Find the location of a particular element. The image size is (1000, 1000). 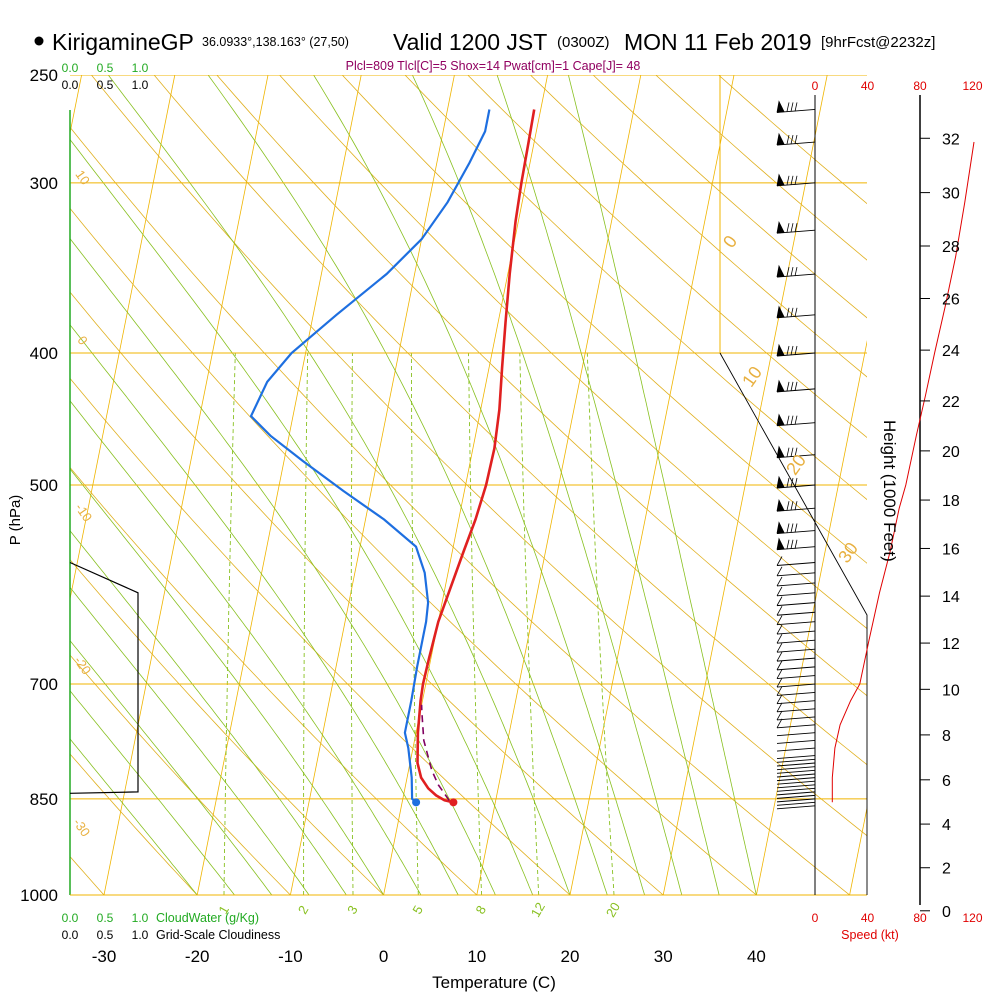

cloudiness-tick-bottom: 0.0 is located at coordinates (70, 935).